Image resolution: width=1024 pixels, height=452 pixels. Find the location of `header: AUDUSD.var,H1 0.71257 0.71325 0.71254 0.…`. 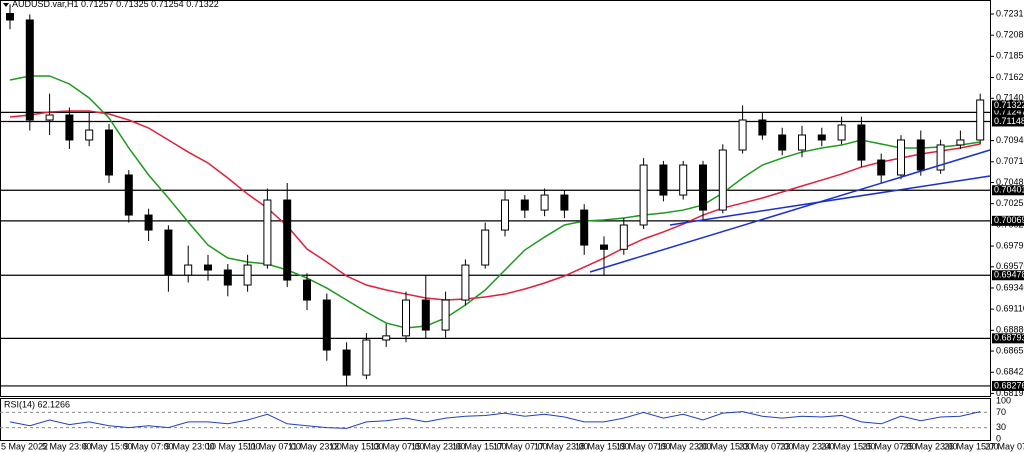

header: AUDUSD.var,H1 0.71257 0.71325 0.71254 0.… is located at coordinates (115, 4).